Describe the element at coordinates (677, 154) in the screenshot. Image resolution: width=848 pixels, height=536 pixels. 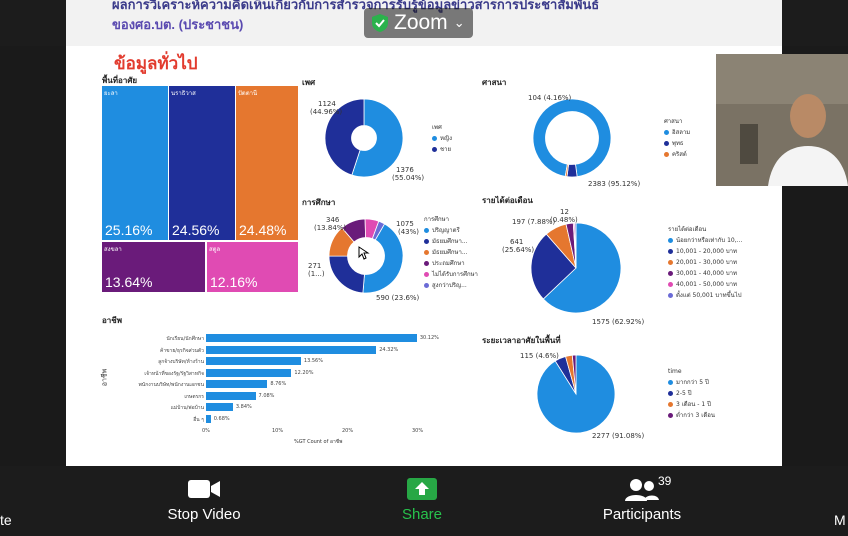
I see `religion-legend-item: คริสต์` at that location.